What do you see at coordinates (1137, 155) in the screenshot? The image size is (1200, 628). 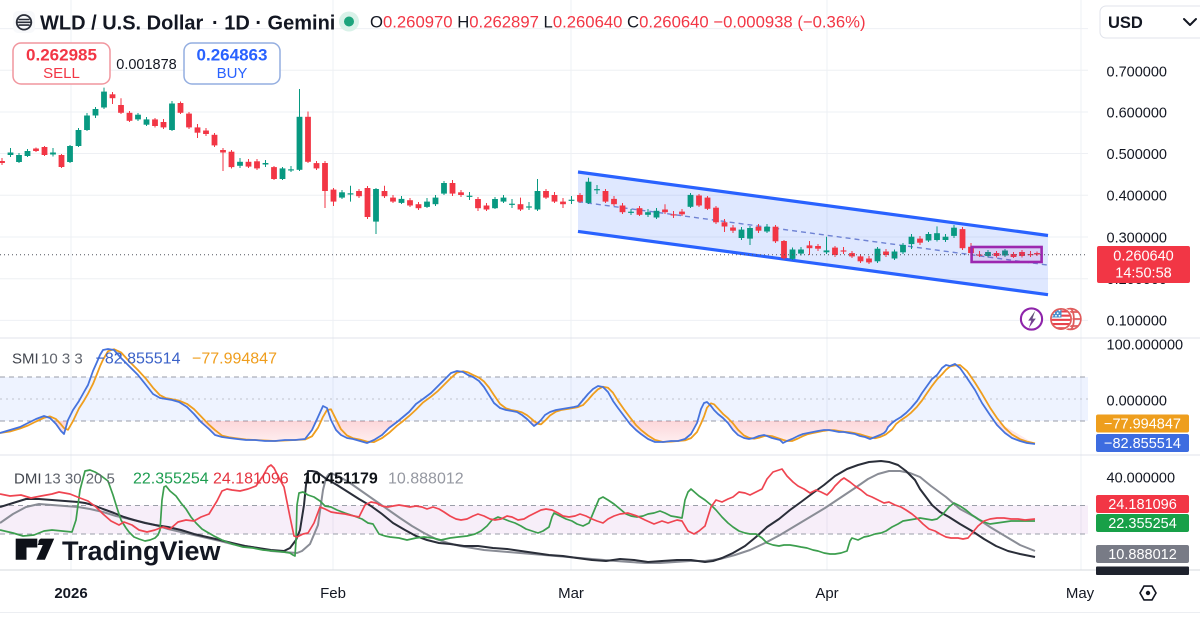 I see `svg-text: 0.500000` at bounding box center [1137, 155].